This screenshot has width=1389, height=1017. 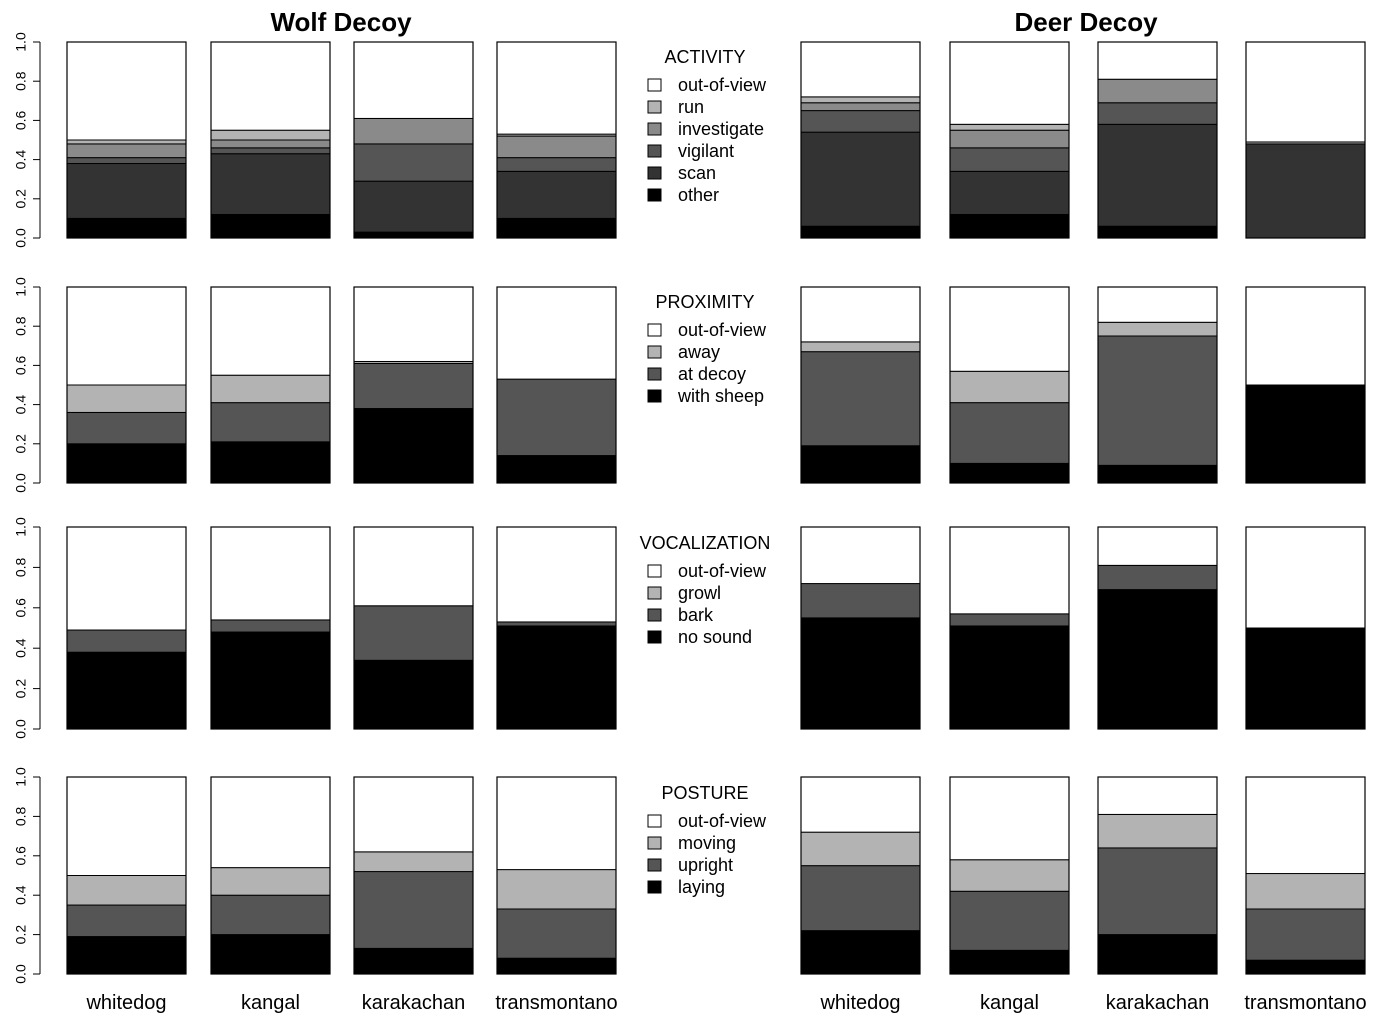 I want to click on bar-segment-run-kangal, so click(x=270, y=135).